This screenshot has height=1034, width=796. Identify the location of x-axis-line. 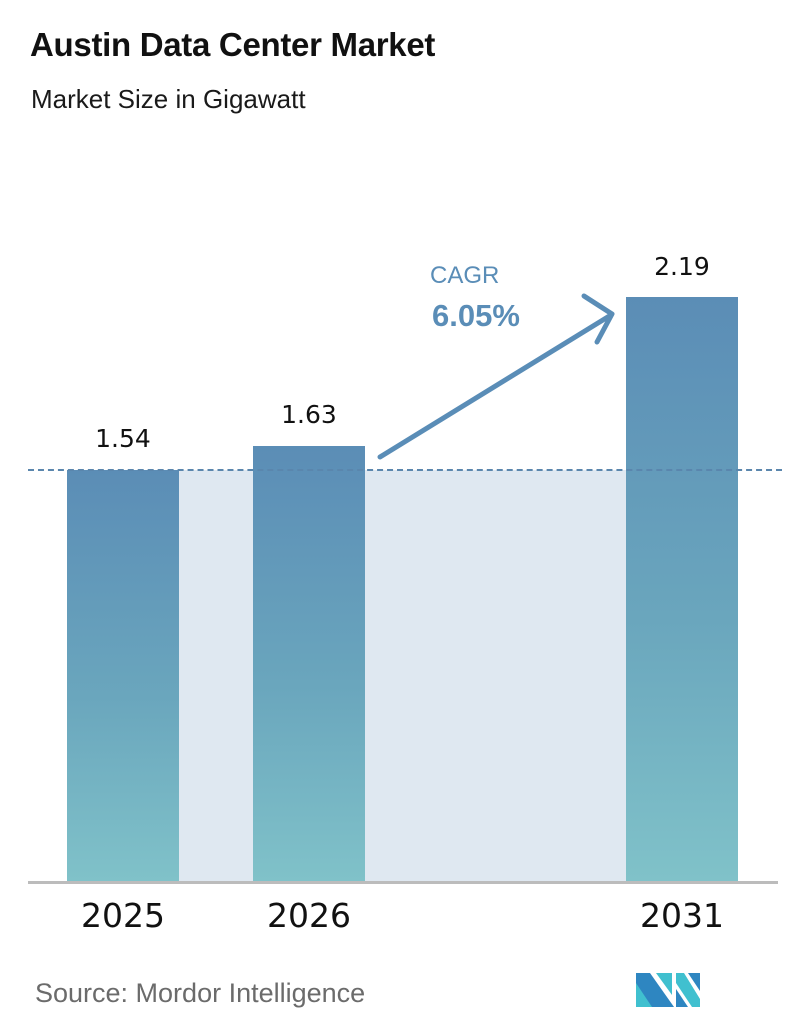
(403, 882).